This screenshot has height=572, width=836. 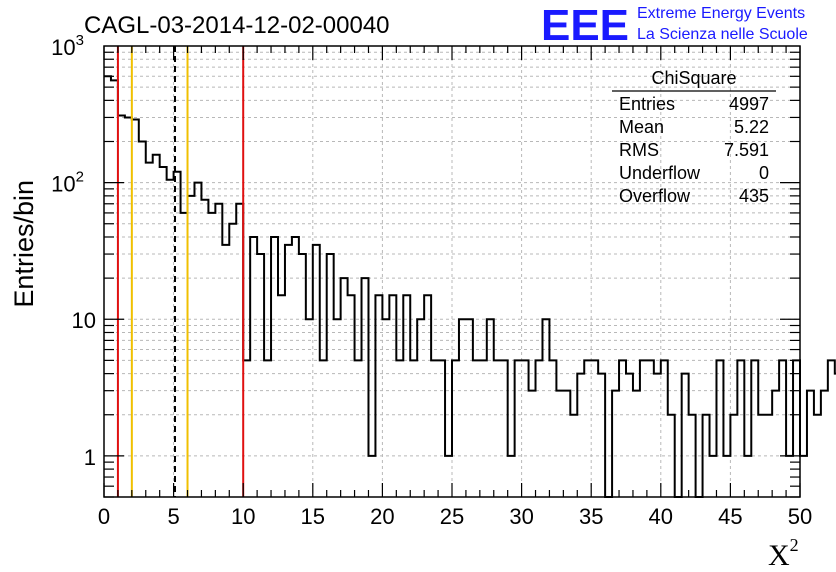 I want to click on stats-label: Entries, so click(x=647, y=104).